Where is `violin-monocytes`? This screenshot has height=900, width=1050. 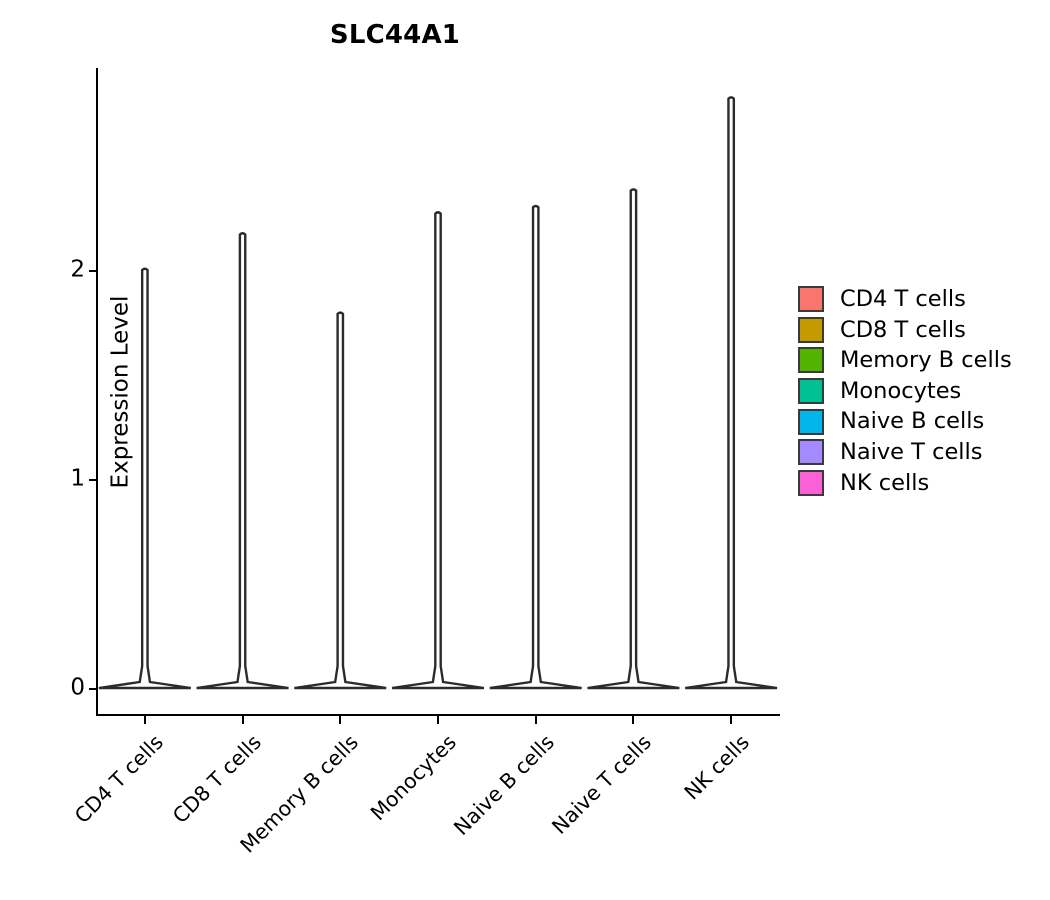
violin-monocytes is located at coordinates (438, 450).